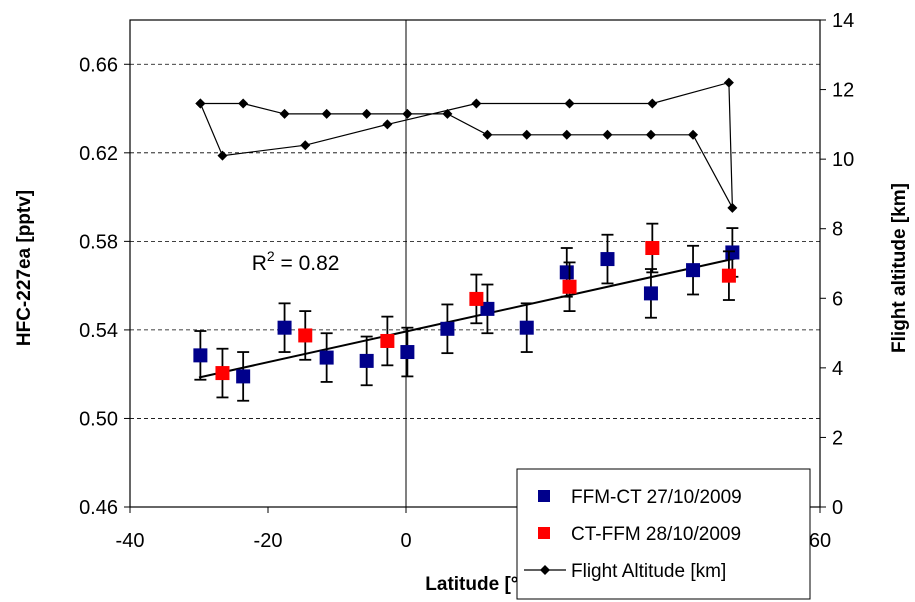 The height and width of the screenshot is (602, 915). Describe the element at coordinates (98, 242) in the screenshot. I see `y-tick-label: 0.58` at that location.